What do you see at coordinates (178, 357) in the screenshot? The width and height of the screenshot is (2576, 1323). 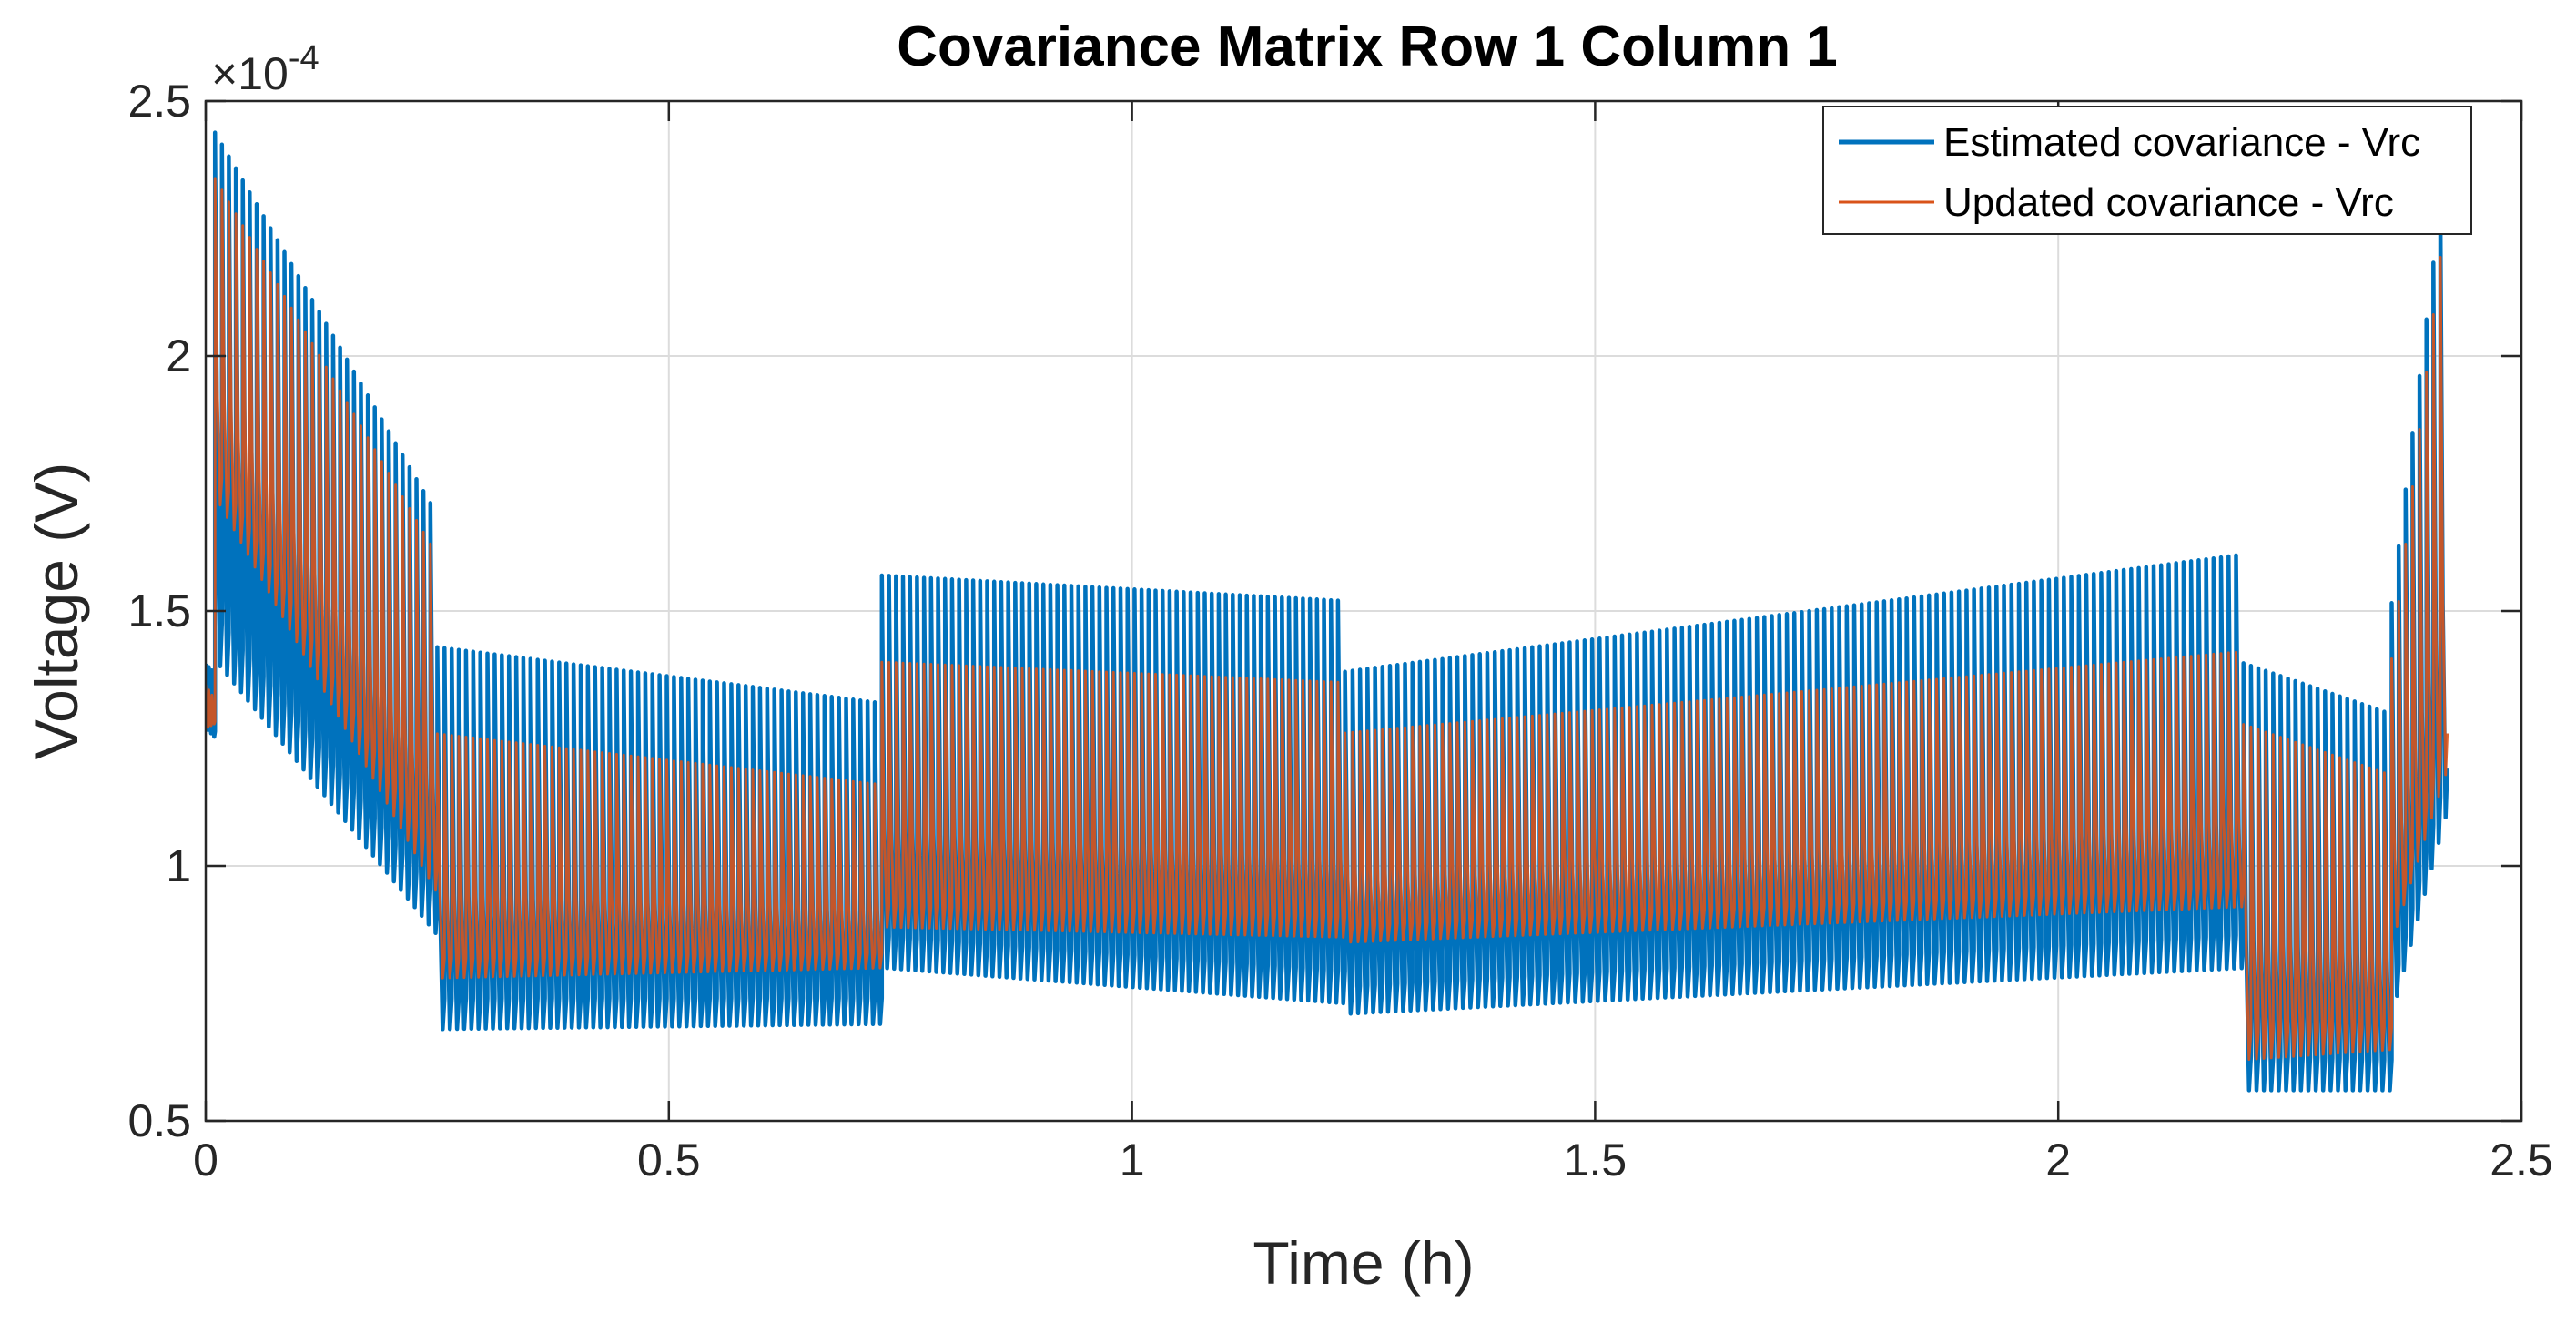 I see `y-tick-label: 2` at bounding box center [178, 357].